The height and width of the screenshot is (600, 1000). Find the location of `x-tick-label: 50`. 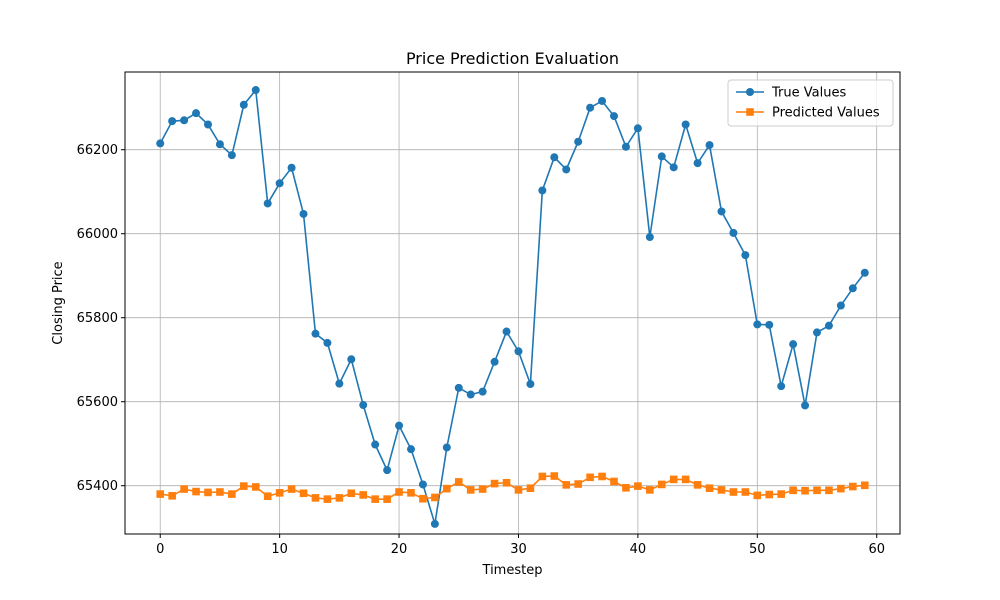

x-tick-label: 50 is located at coordinates (757, 549).